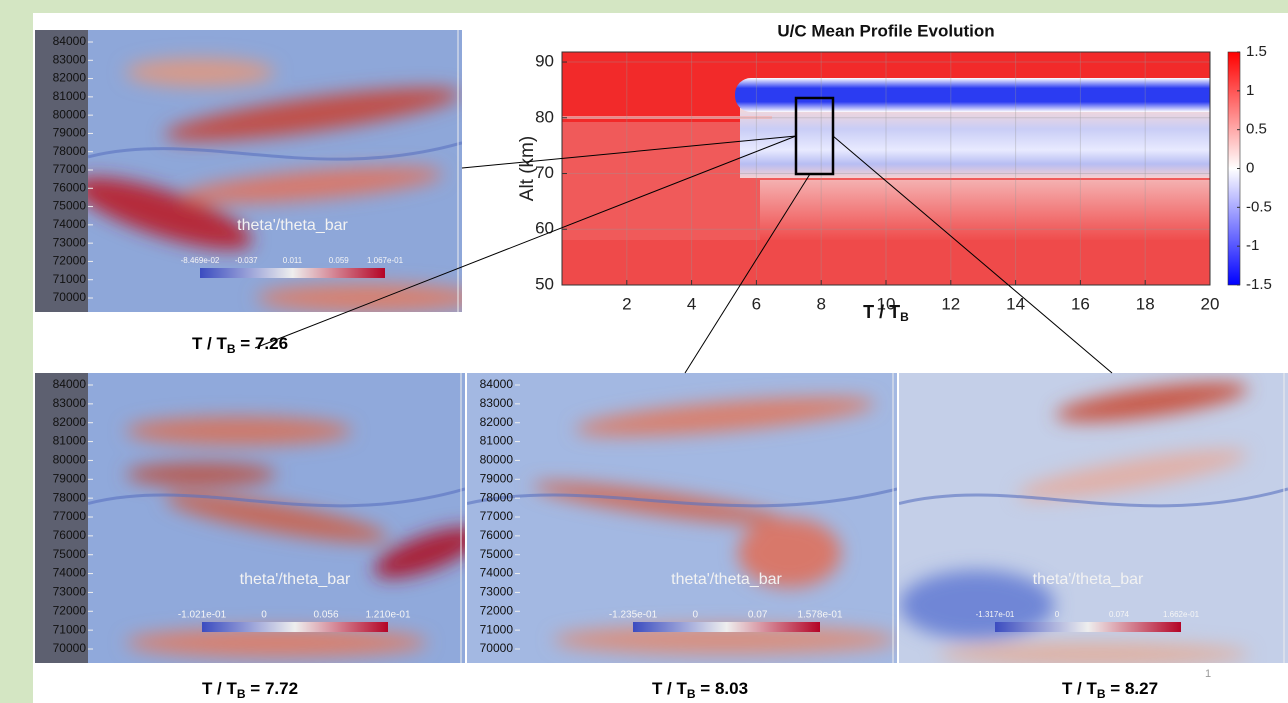 This screenshot has height=703, width=1288. Describe the element at coordinates (61, 171) in the screenshot. I see `tick-strip` at that location.